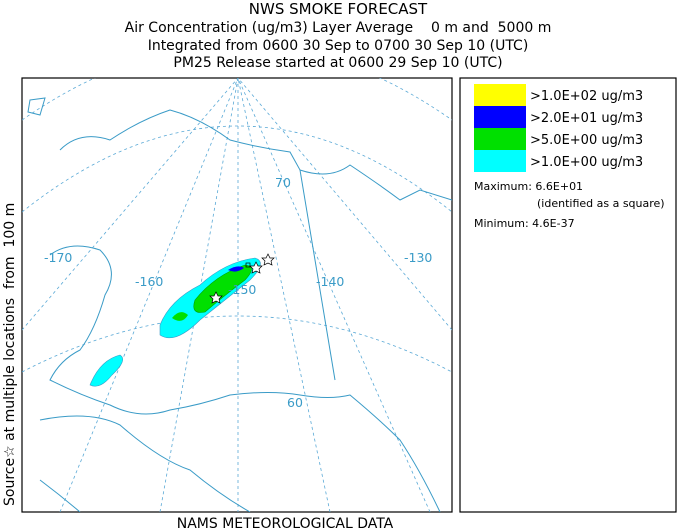 This screenshot has height=532, width=678. Describe the element at coordinates (586, 140) in the screenshot. I see `legend-label: >5.0E+00 ug/m3` at that location.